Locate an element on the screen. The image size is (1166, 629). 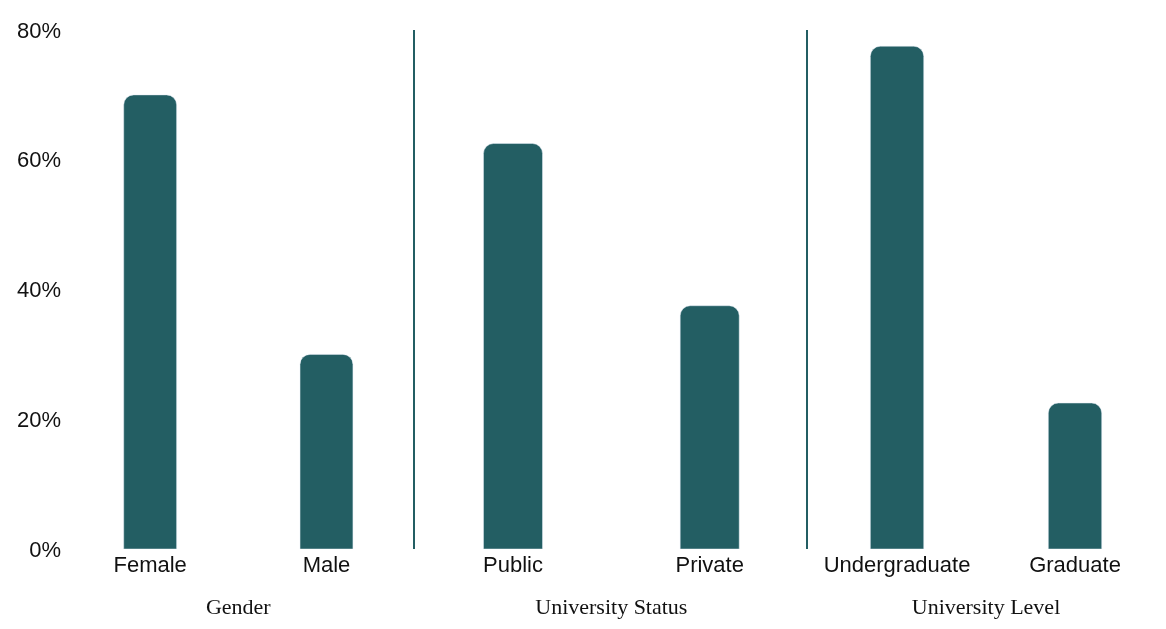
x-tick-label: Graduate is located at coordinates (1075, 564).